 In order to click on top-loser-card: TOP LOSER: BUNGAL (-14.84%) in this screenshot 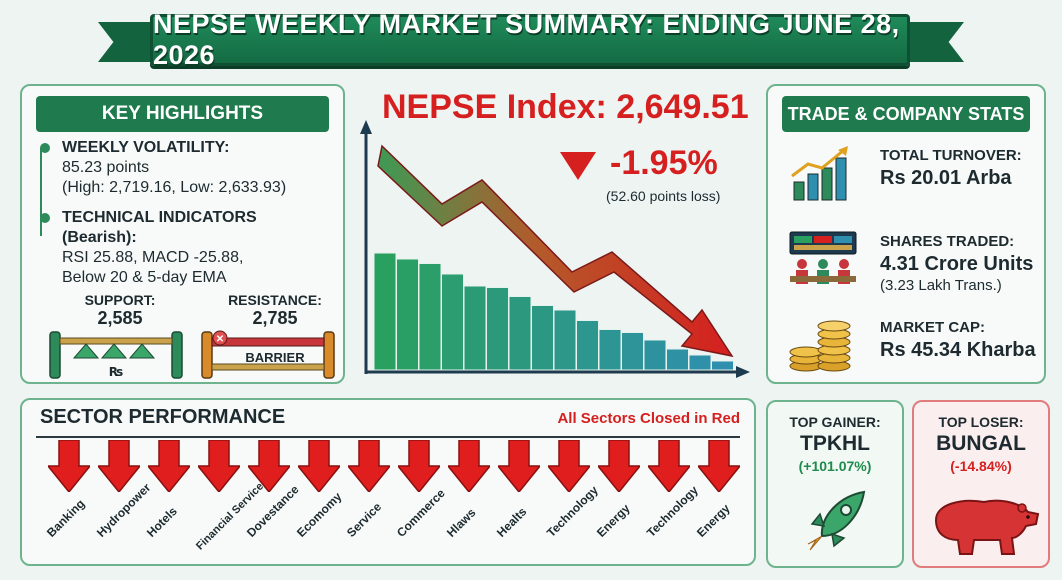, I will do `click(981, 484)`.